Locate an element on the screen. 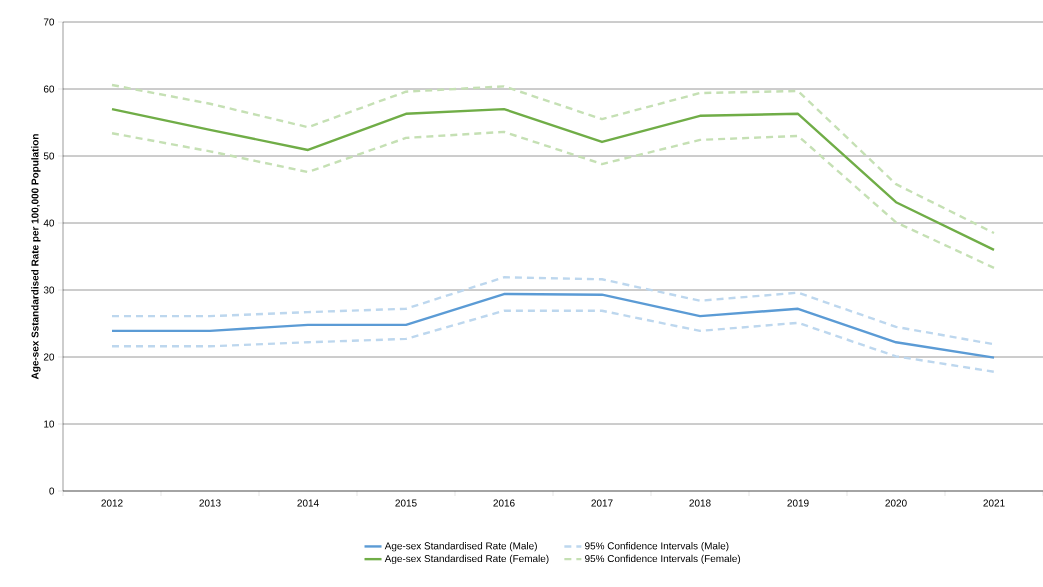  x-tick-label: 2013 is located at coordinates (210, 503).